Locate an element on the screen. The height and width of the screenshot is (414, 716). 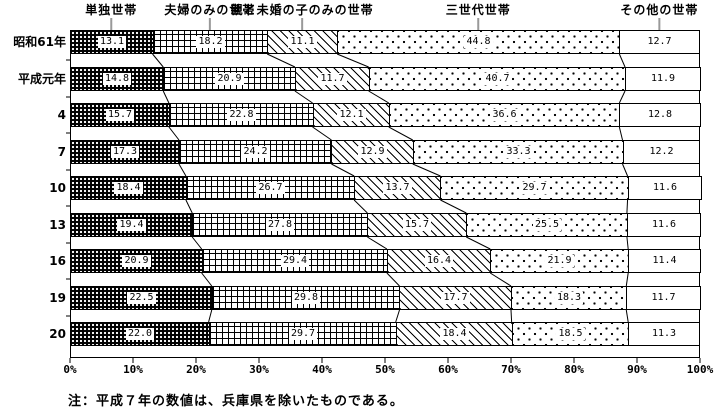
segment-value-label: 12.8 is located at coordinates (660, 115).